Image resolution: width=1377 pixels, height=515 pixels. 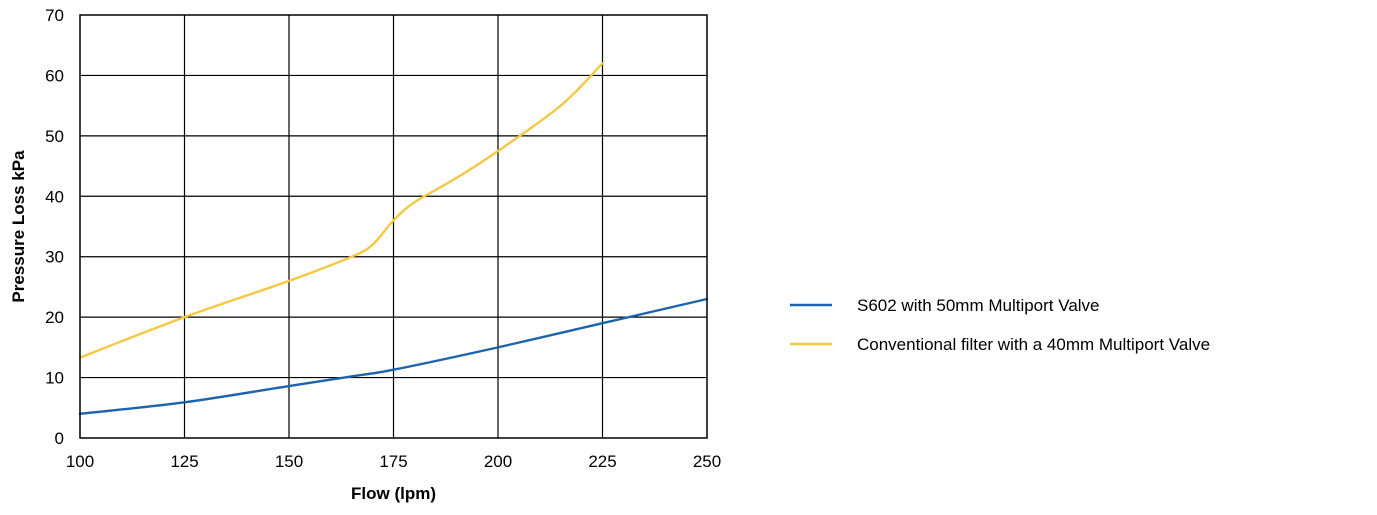 I want to click on y-tick-label: 20, so click(x=54, y=317).